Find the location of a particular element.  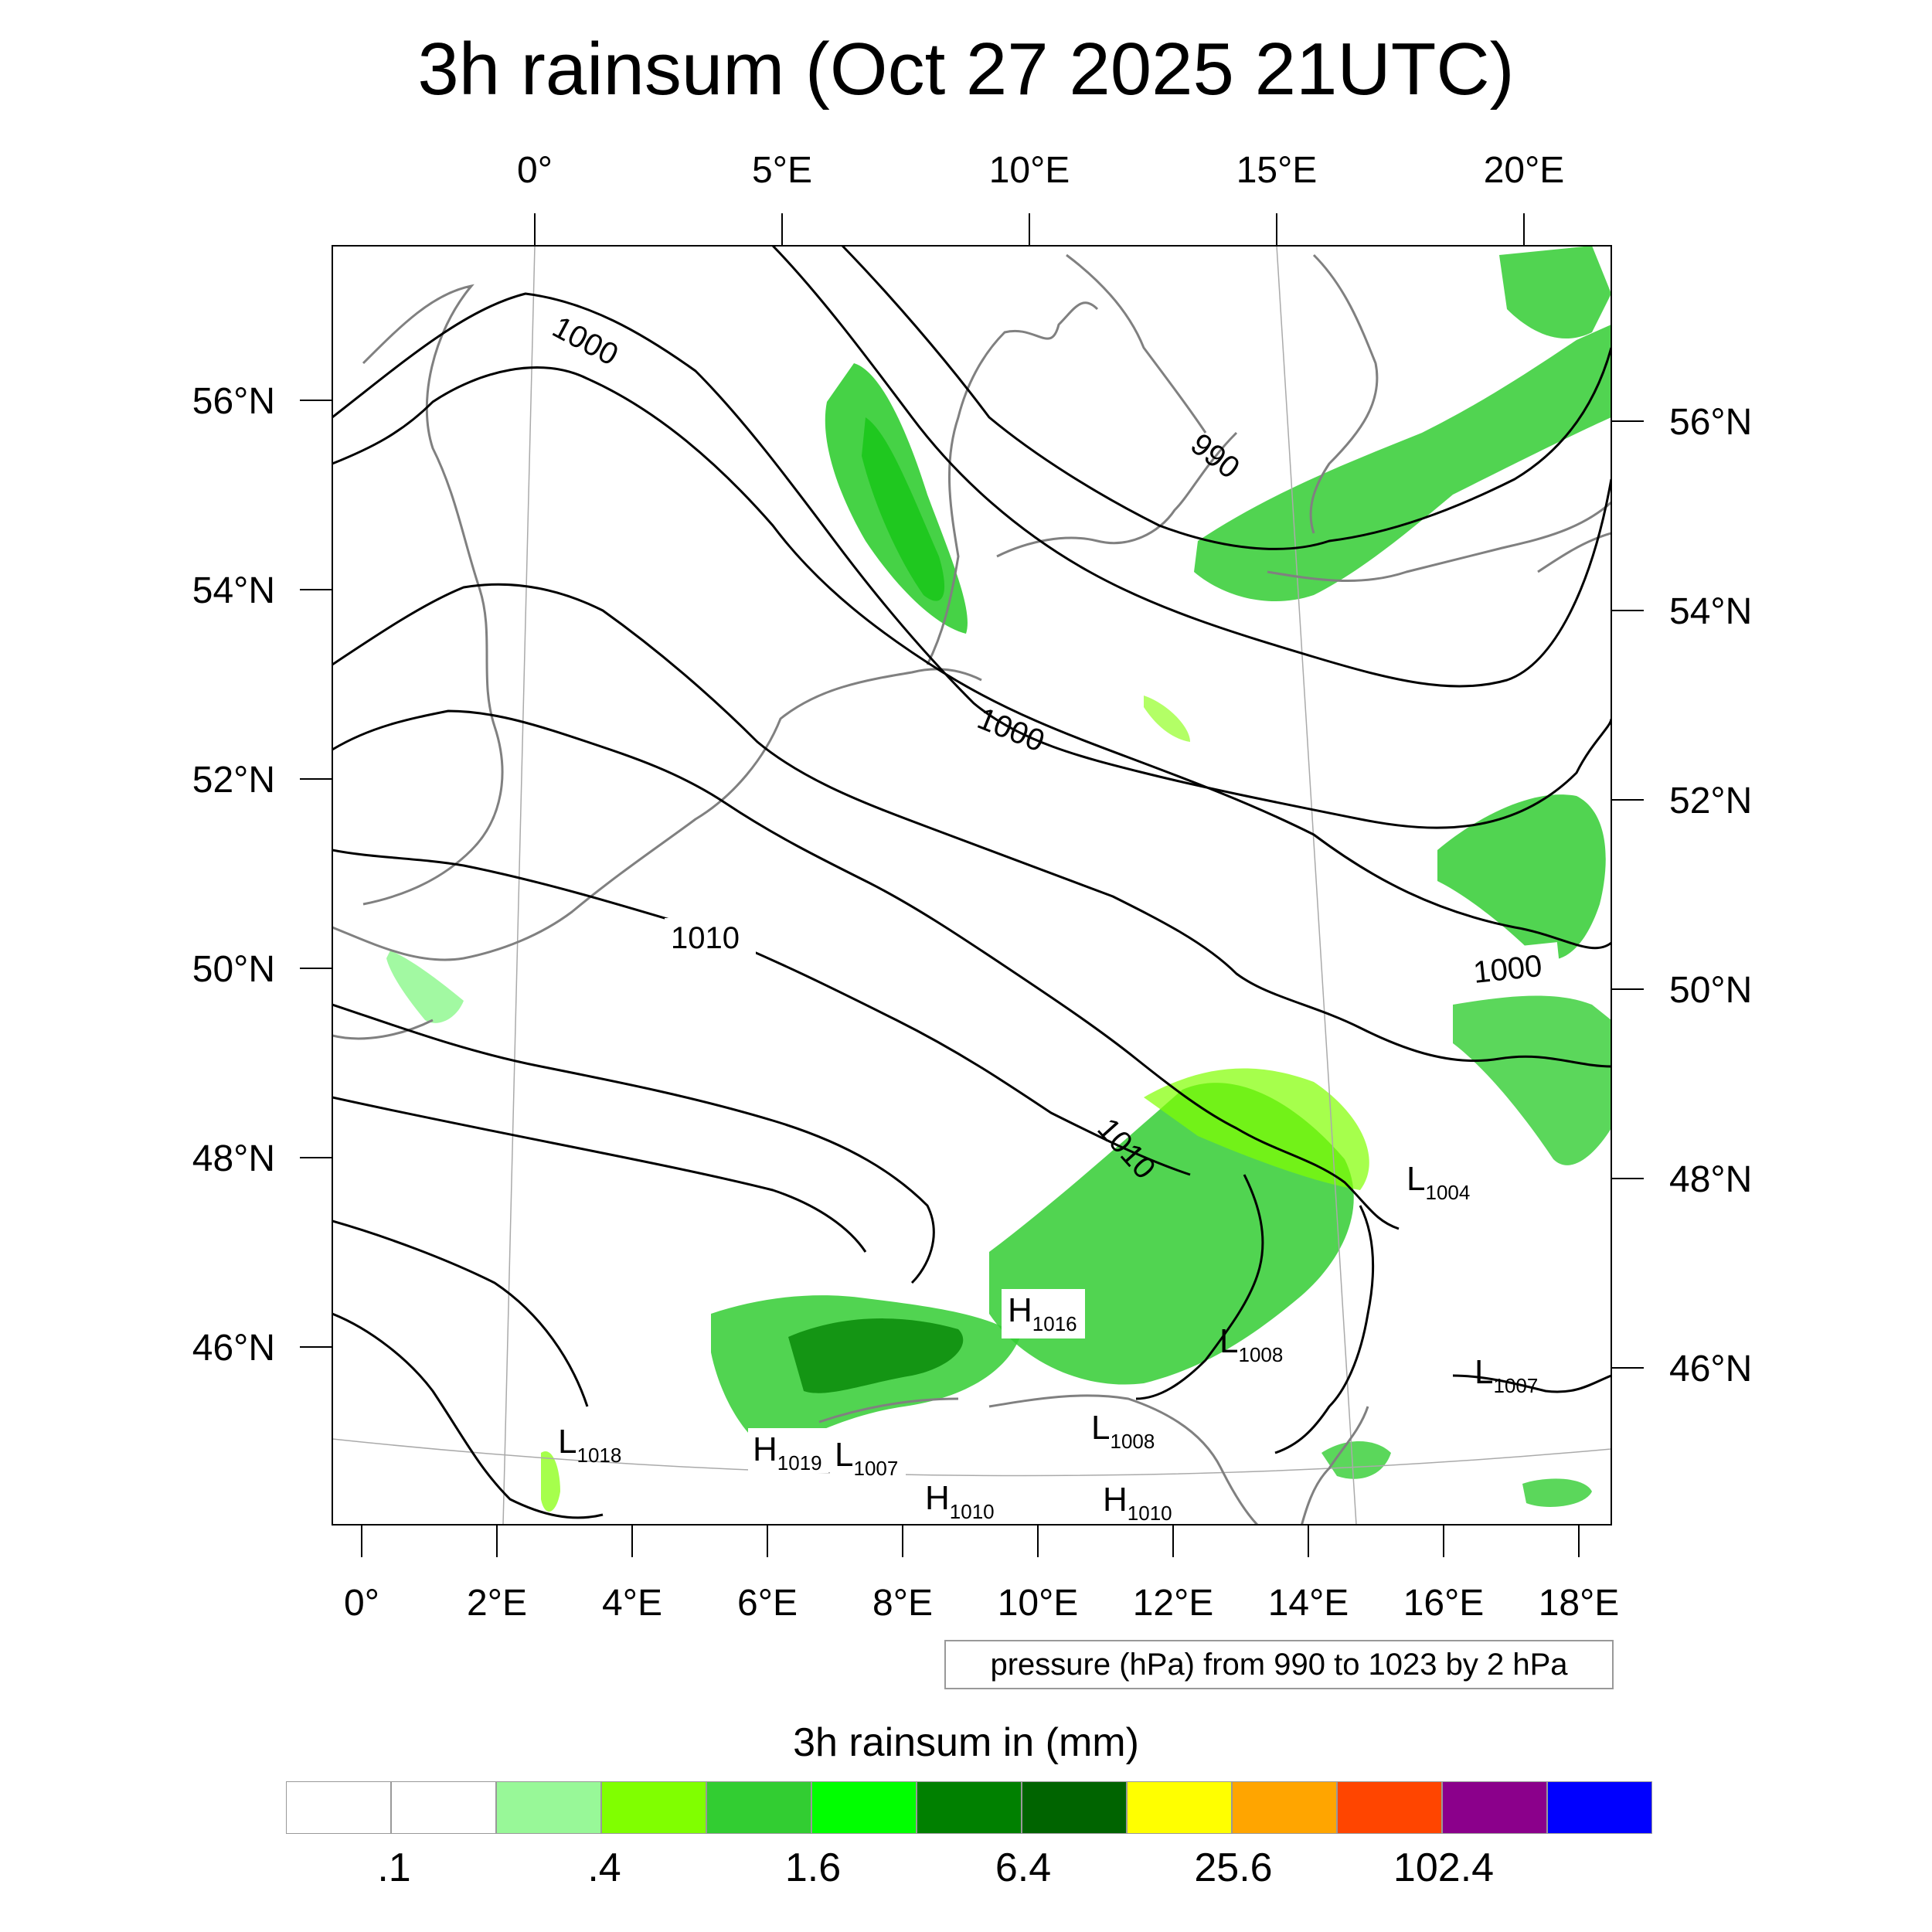

right-lat-label: 52°N is located at coordinates (1711, 801).